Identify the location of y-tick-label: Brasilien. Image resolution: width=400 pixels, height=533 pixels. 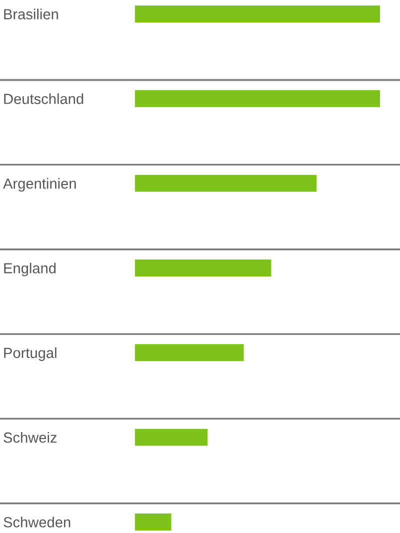
(31, 14).